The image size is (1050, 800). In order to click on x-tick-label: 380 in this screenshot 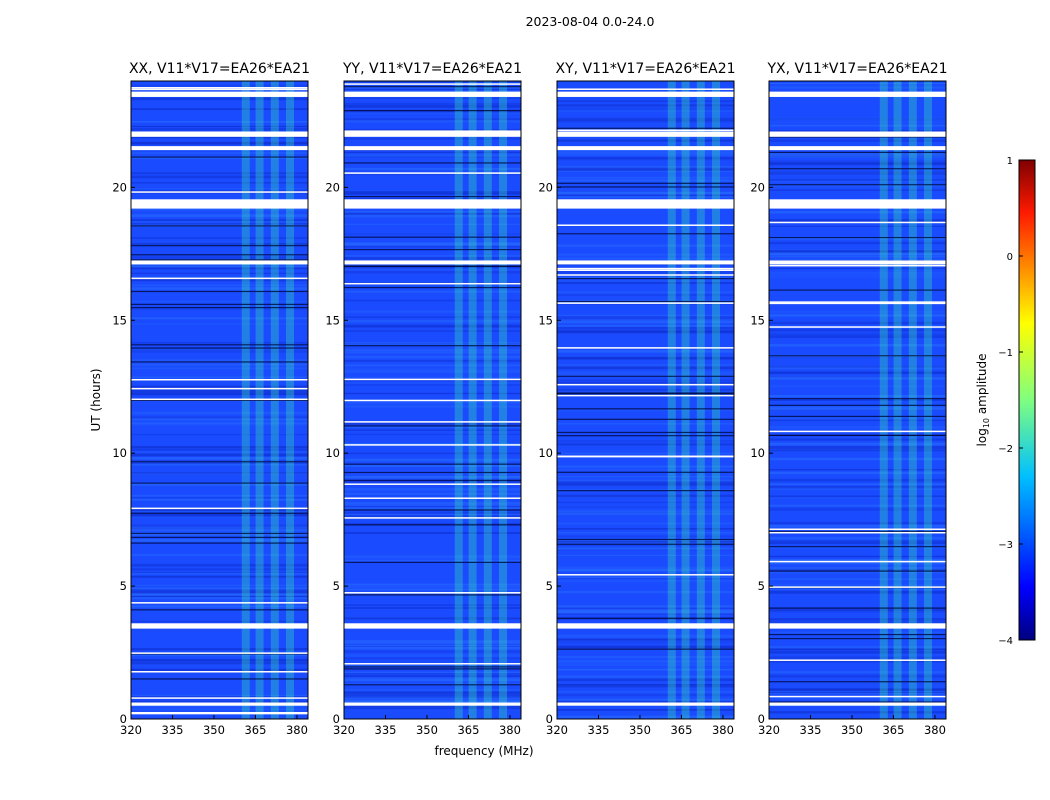, I will do `click(510, 730)`.